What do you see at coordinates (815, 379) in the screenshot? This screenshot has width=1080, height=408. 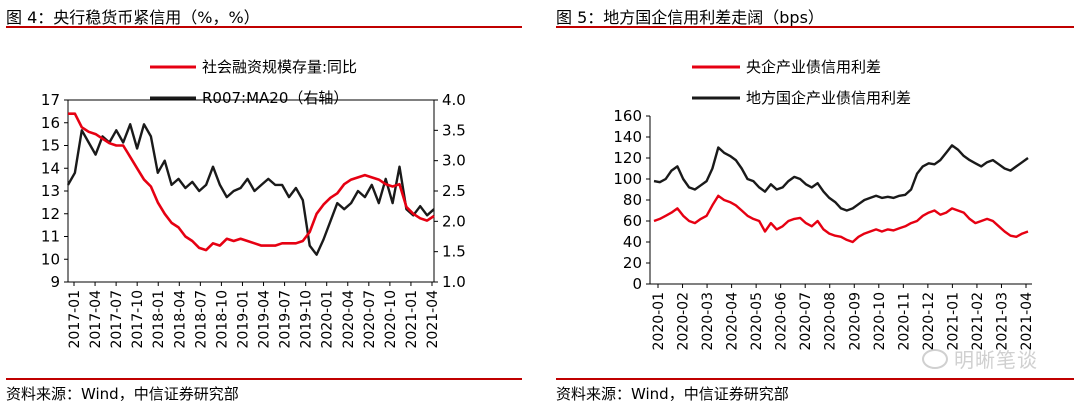 I see `right-source-rule` at bounding box center [815, 379].